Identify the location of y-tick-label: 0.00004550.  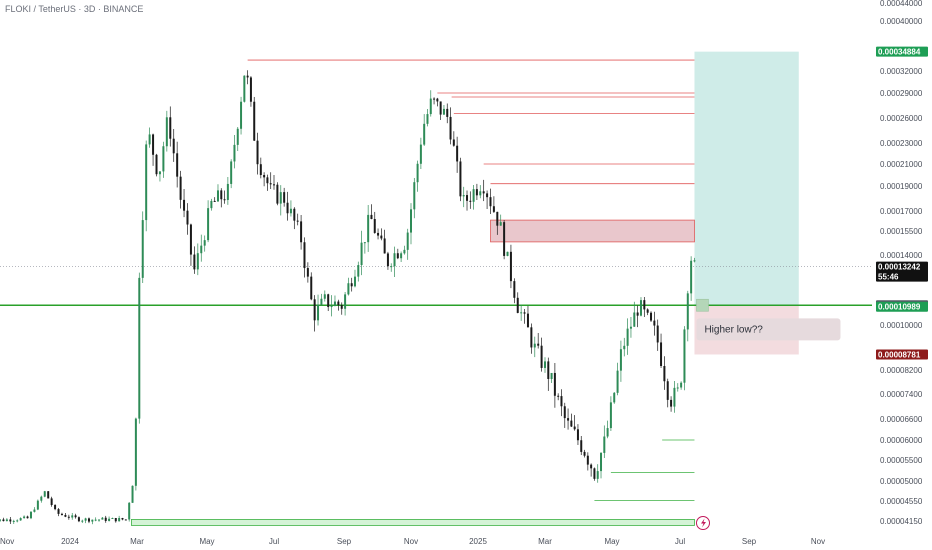
(901, 501).